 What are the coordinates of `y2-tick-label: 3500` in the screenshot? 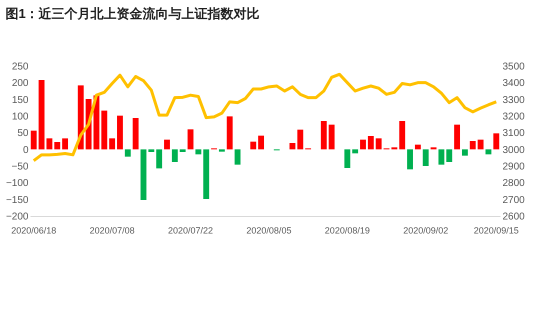 It's located at (514, 67).